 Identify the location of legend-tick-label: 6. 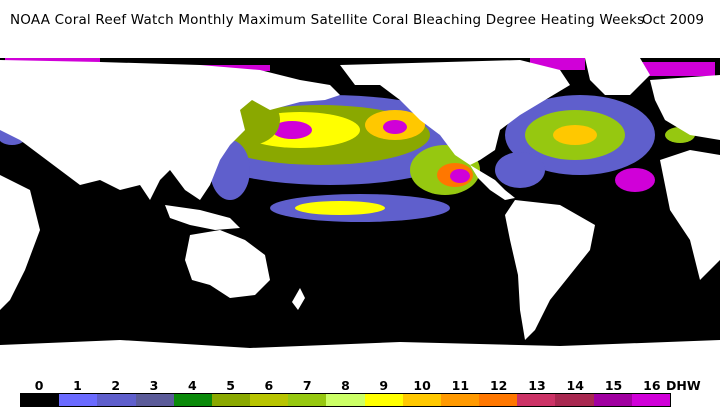
(269, 385).